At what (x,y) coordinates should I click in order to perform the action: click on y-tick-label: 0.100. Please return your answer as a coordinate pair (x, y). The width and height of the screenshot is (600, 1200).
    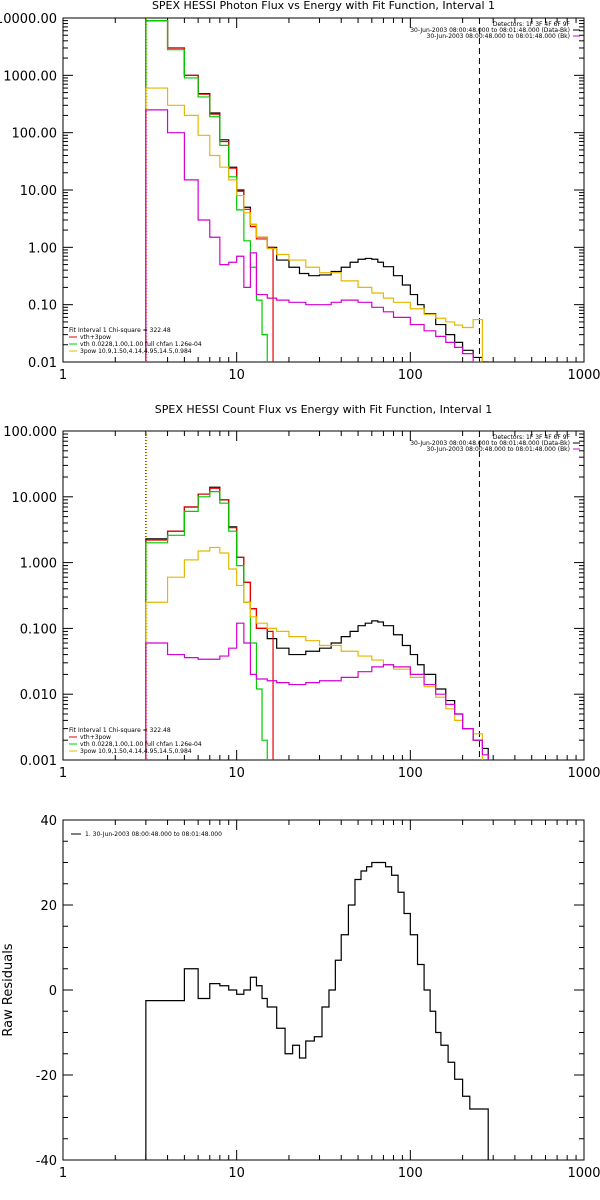
    Looking at the image, I should click on (38, 629).